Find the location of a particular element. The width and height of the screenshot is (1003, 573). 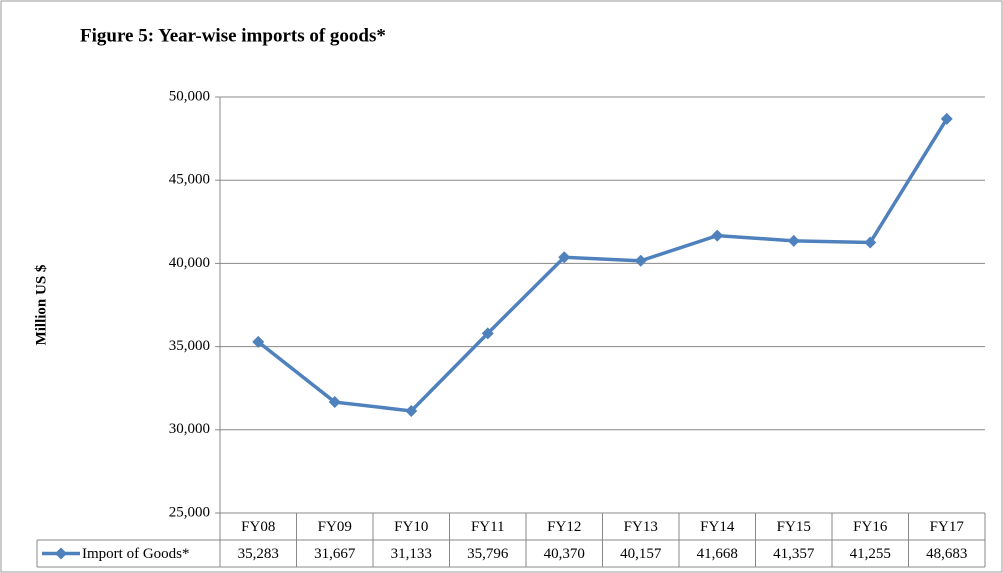

chart-title: Figure 5: Year-wise imports of goods* is located at coordinates (233, 35).